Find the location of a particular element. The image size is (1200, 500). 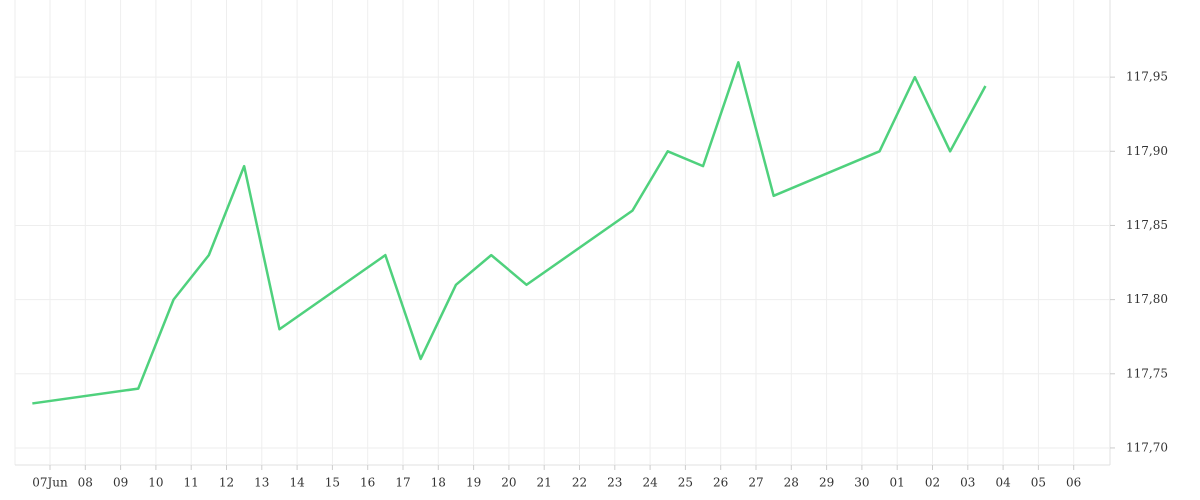

x-tick-label: 09 is located at coordinates (120, 483).